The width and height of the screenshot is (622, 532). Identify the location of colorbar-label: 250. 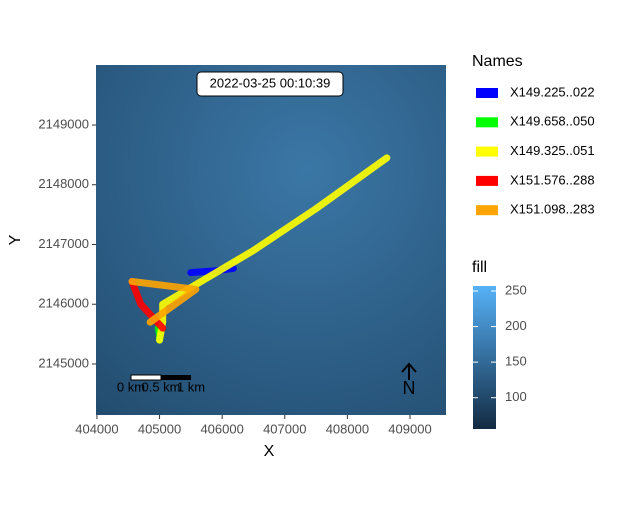
(516, 289).